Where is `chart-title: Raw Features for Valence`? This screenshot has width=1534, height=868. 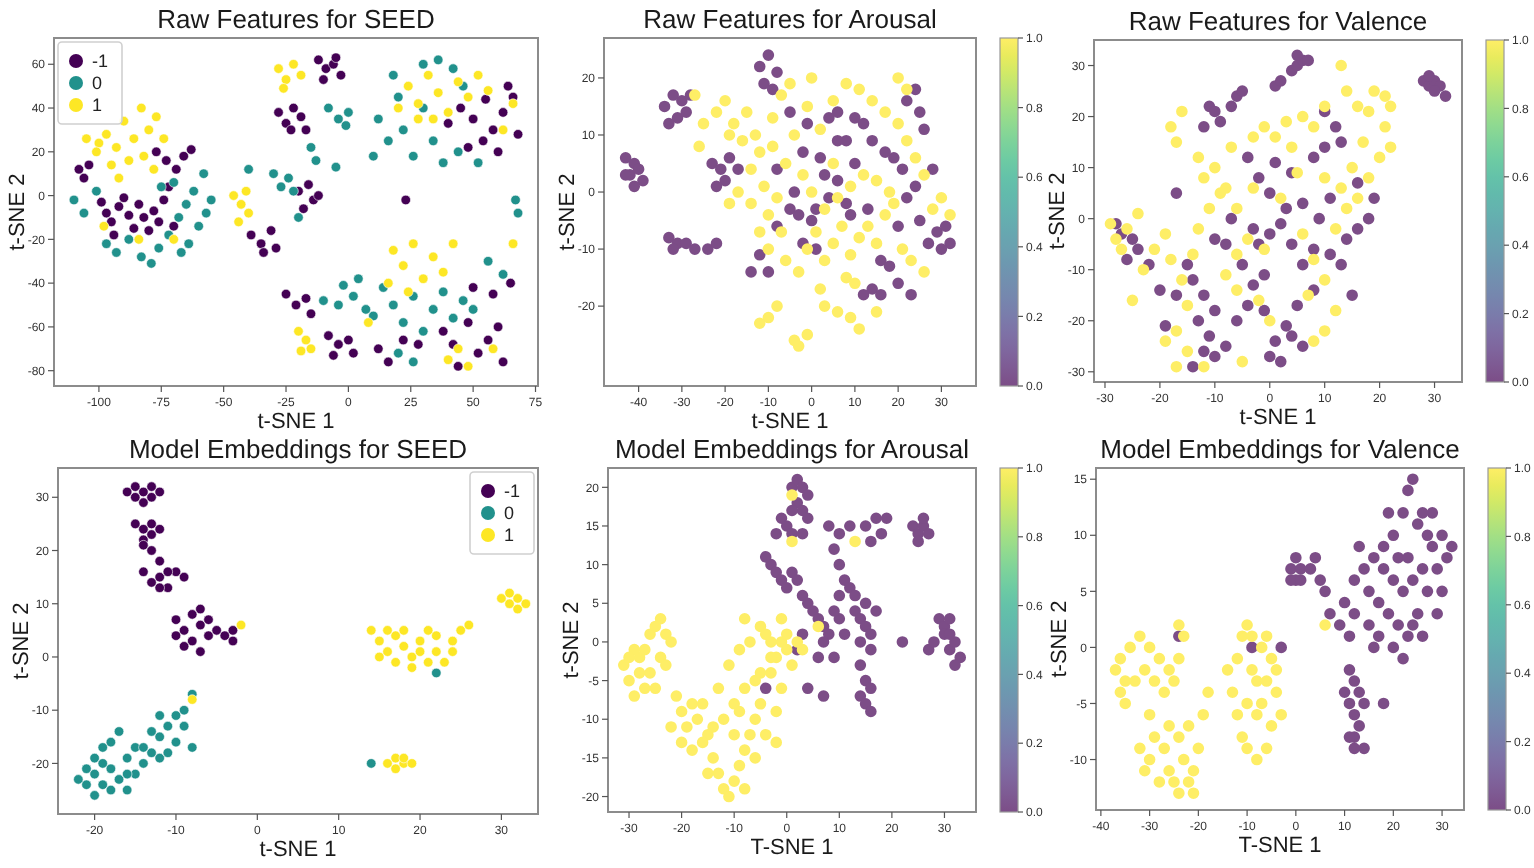
chart-title: Raw Features for Valence is located at coordinates (1278, 21).